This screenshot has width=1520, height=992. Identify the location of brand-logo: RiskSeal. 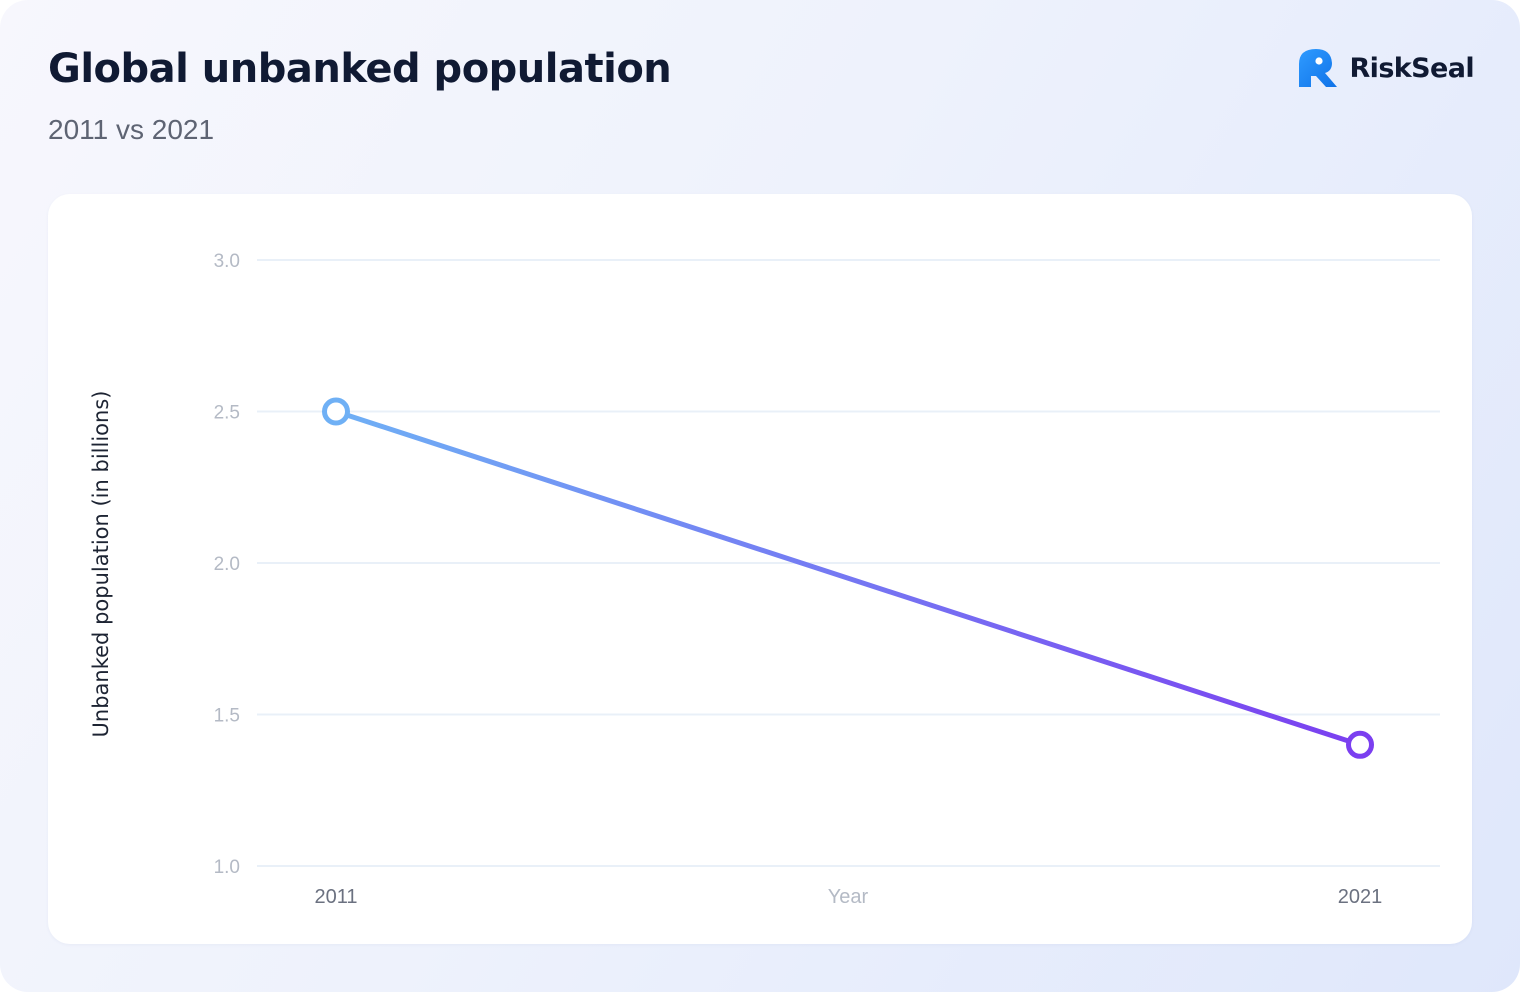
(1386, 68).